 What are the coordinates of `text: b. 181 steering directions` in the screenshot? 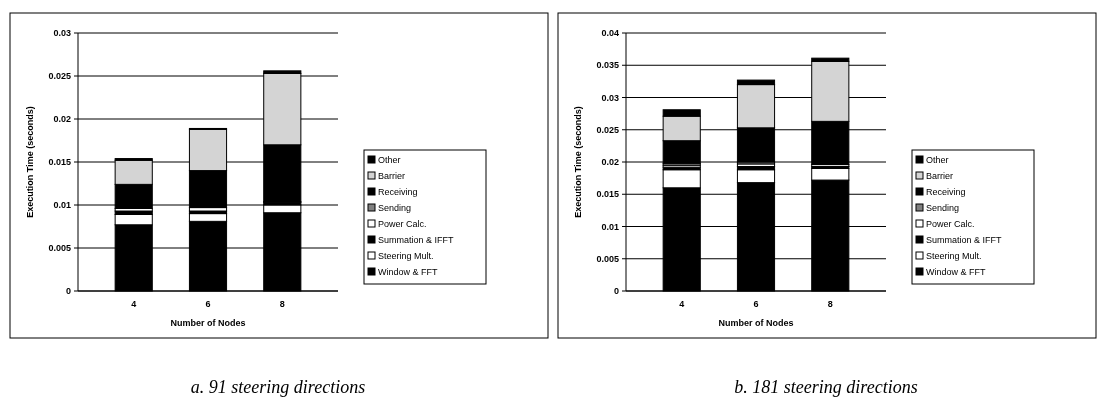 It's located at (826, 387).